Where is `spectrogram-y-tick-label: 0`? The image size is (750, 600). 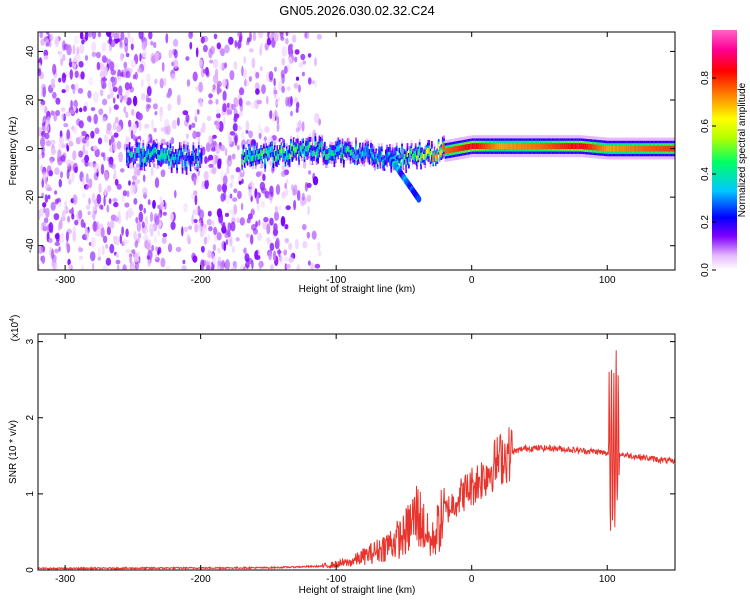
spectrogram-y-tick-label: 0 is located at coordinates (30, 148).